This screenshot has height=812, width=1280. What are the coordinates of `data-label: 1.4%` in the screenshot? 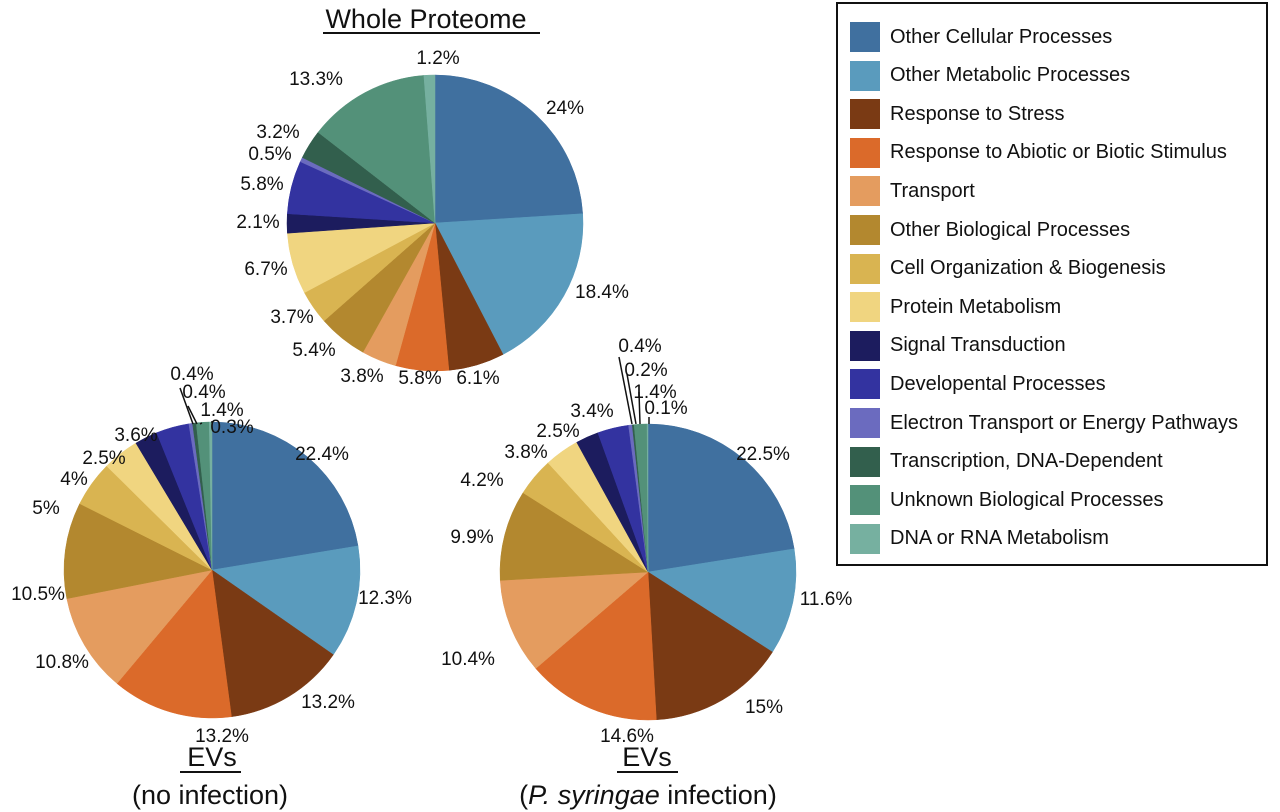 It's located at (654, 392).